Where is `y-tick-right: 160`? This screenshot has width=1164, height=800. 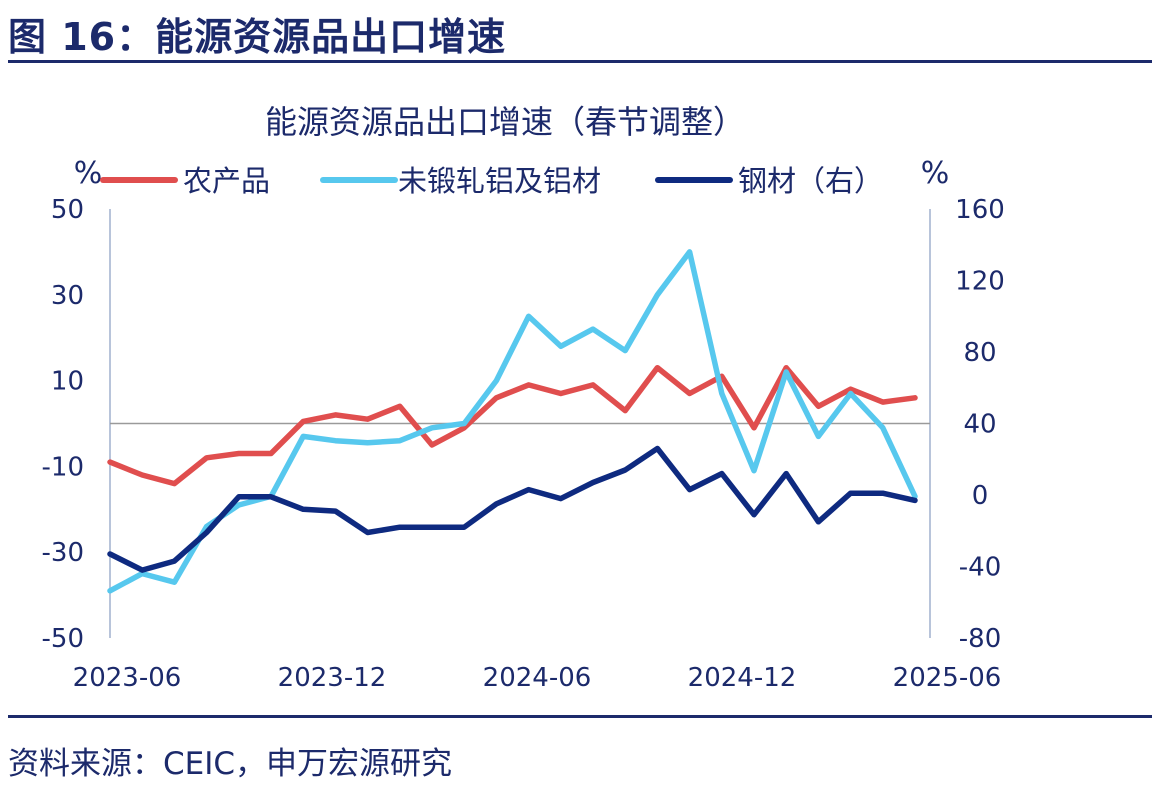
y-tick-right: 160 is located at coordinates (980, 210).